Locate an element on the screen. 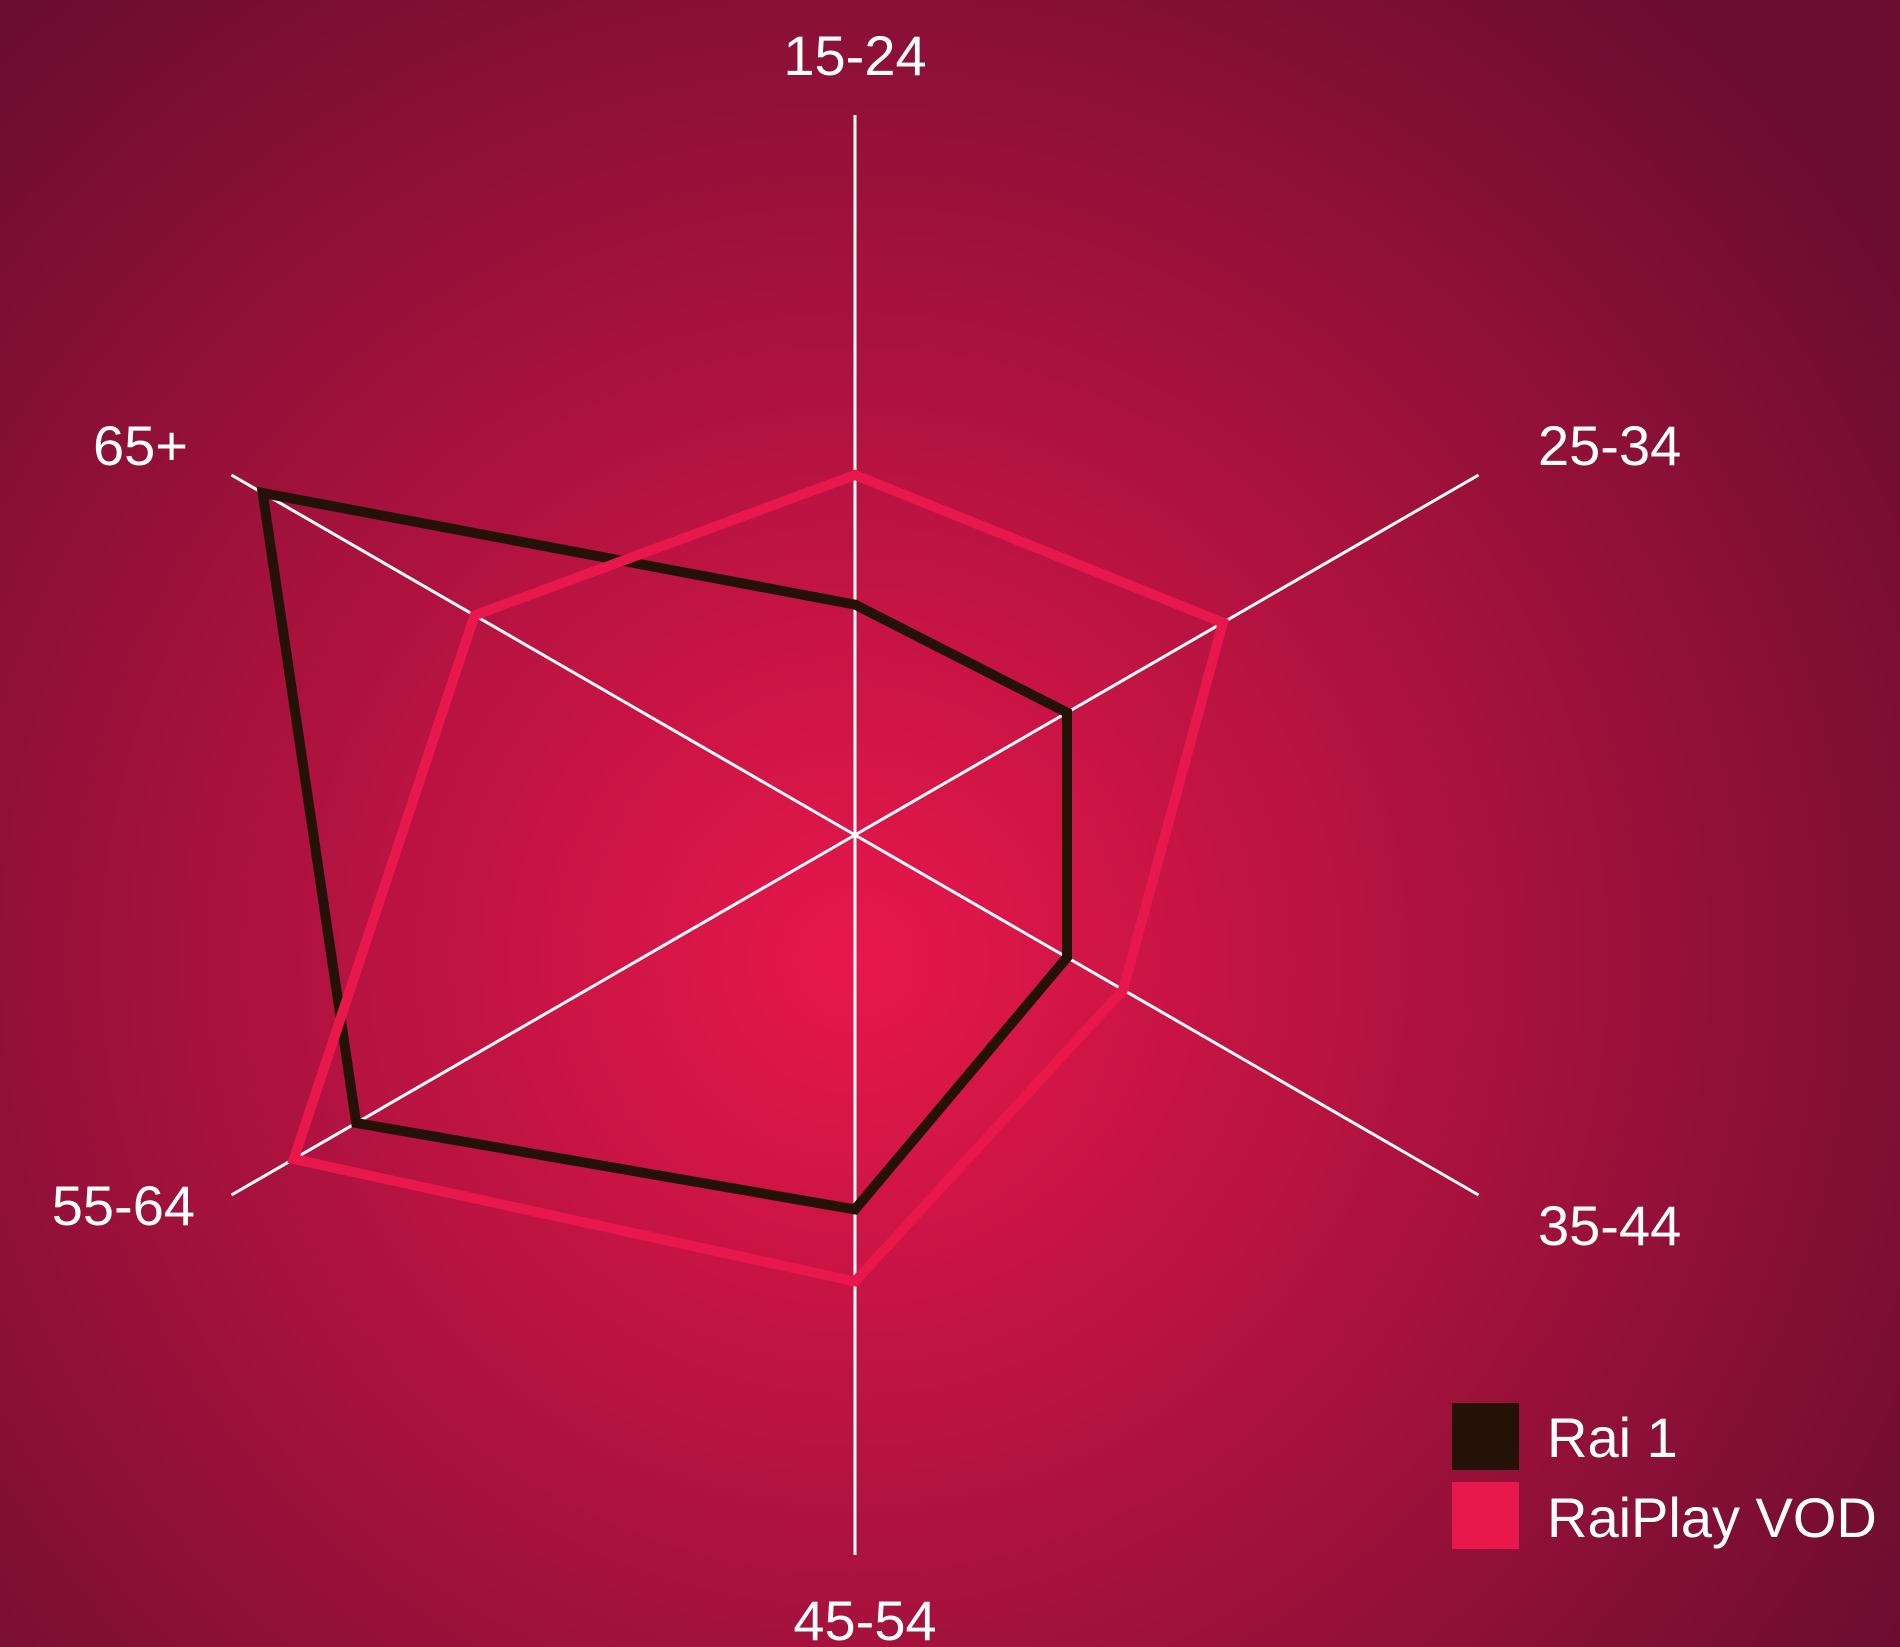  axis-label-25-34: 25-34 is located at coordinates (1609, 445).